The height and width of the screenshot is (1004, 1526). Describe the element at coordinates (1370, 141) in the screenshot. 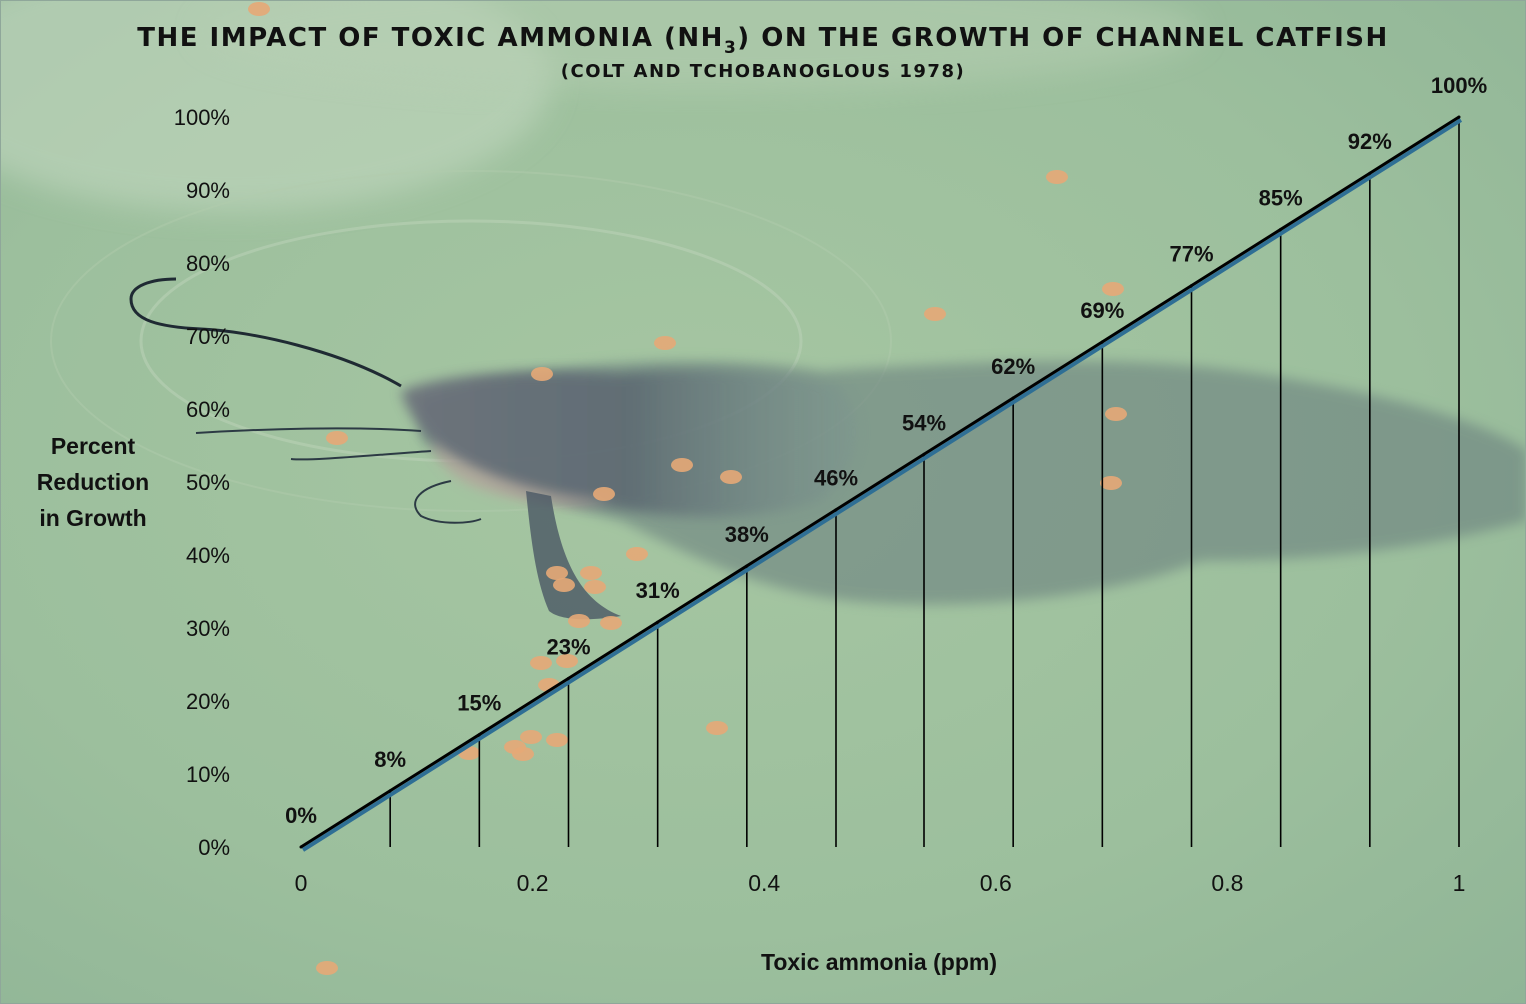

I see `data-label: 92%` at that location.